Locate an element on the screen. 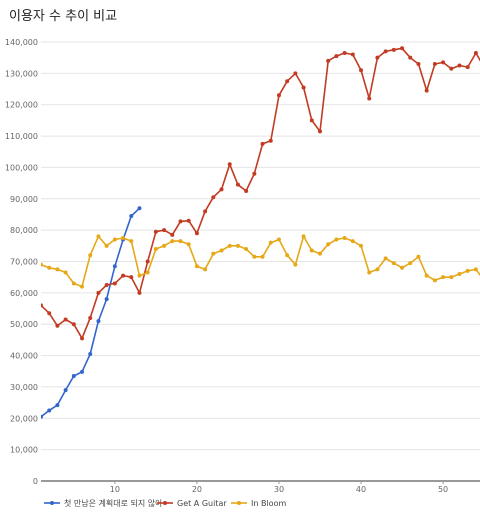  y-tick-label: 100,000 is located at coordinates (21, 167).